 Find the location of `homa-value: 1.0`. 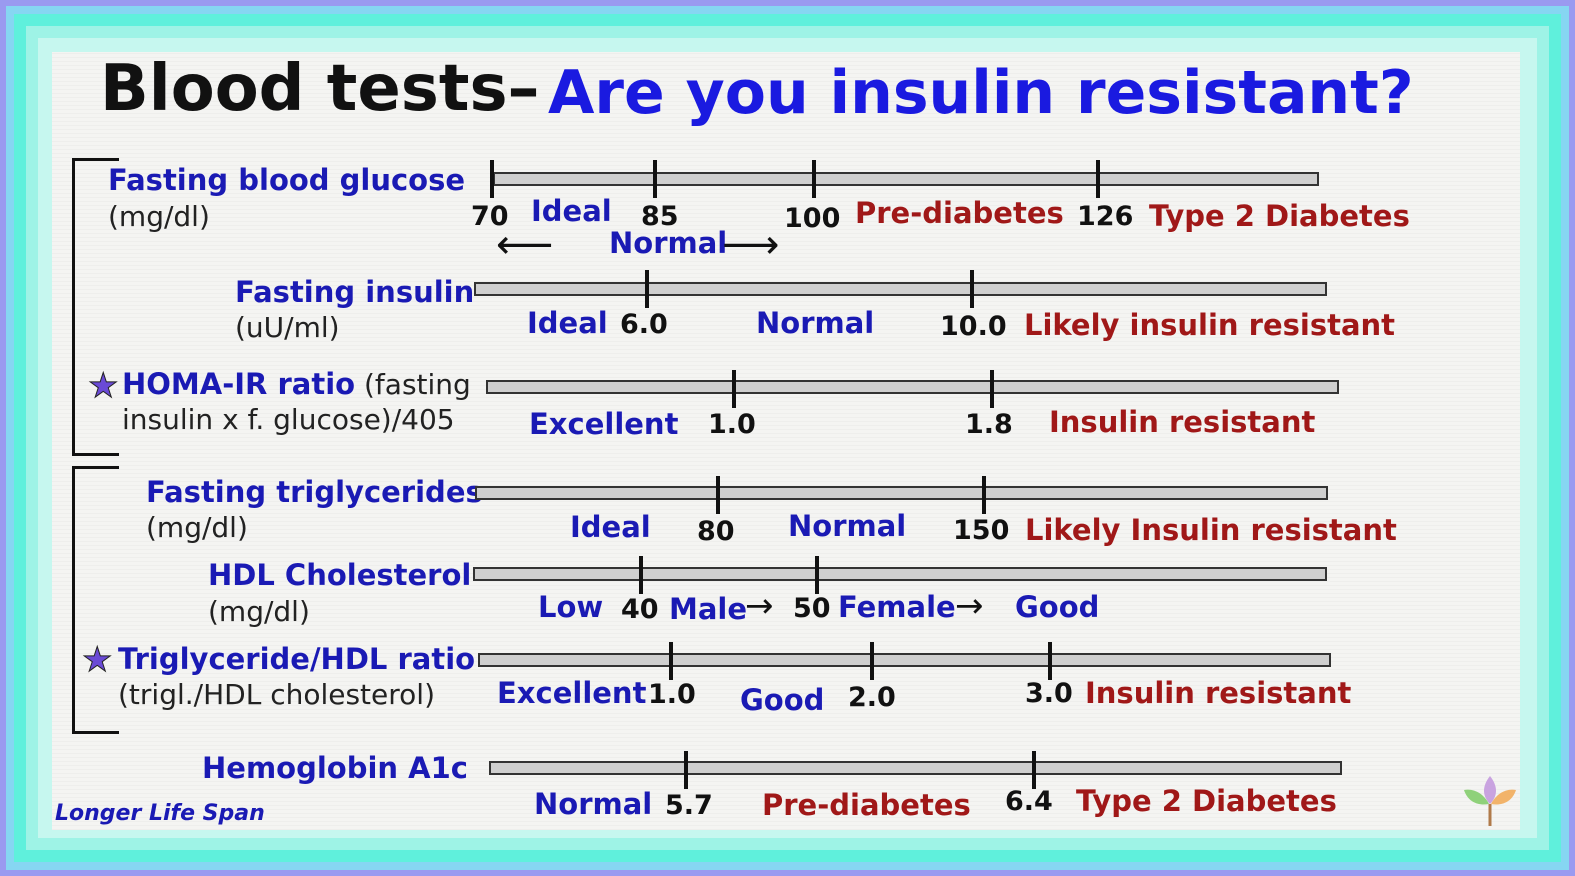

homa-value: 1.0 is located at coordinates (732, 424).